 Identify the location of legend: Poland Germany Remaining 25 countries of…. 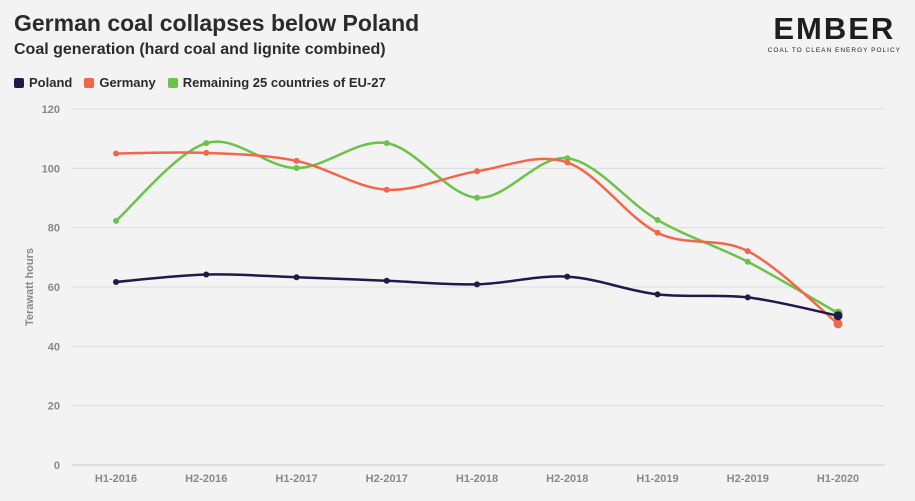
(200, 82).